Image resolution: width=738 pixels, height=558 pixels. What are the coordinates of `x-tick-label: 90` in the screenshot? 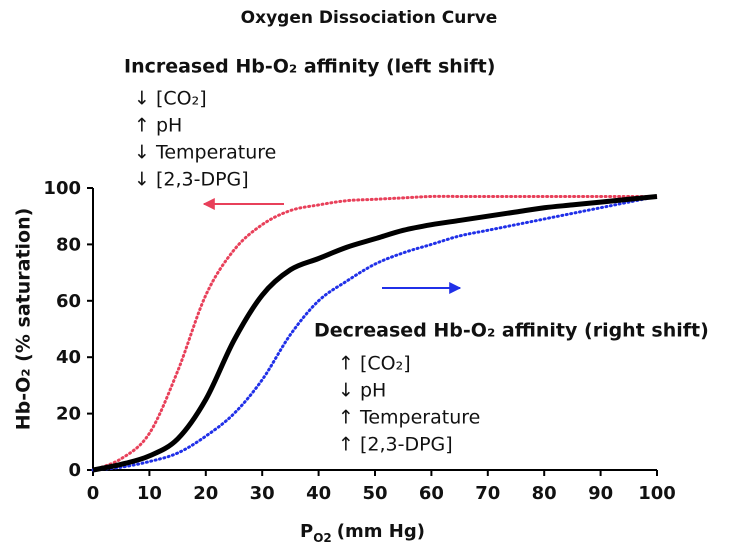 It's located at (600, 493).